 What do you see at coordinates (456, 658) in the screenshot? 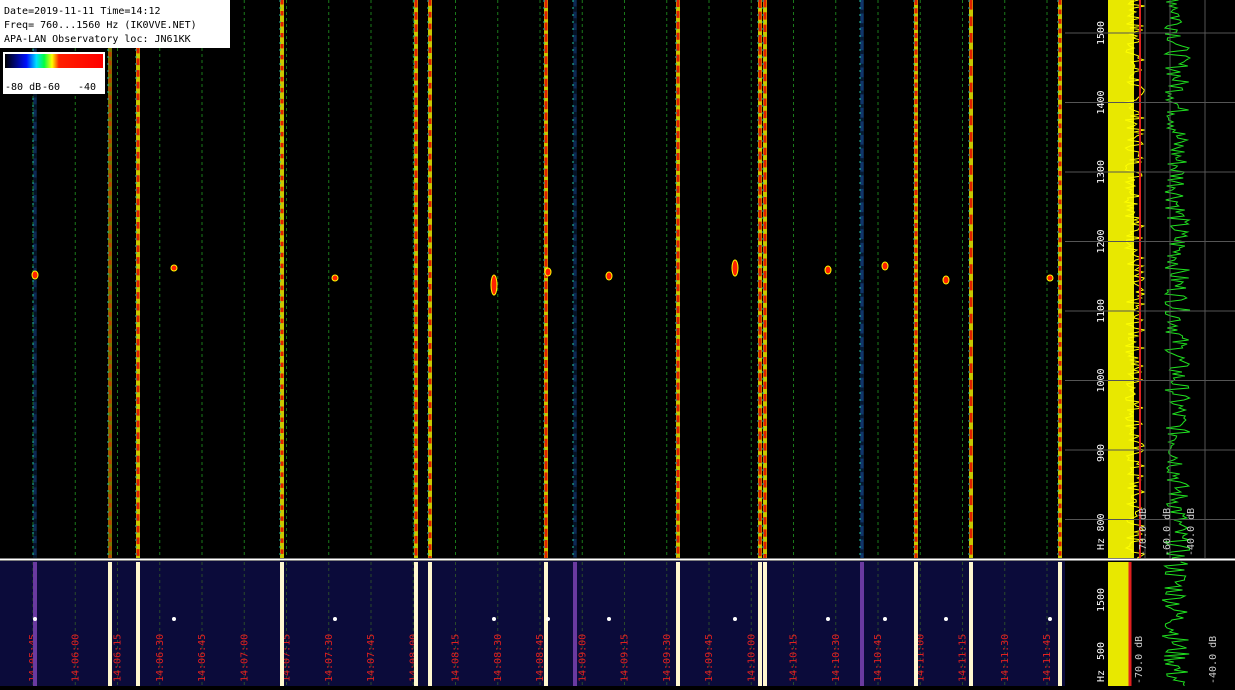
I see `time-label: 14:08:15` at bounding box center [456, 658].